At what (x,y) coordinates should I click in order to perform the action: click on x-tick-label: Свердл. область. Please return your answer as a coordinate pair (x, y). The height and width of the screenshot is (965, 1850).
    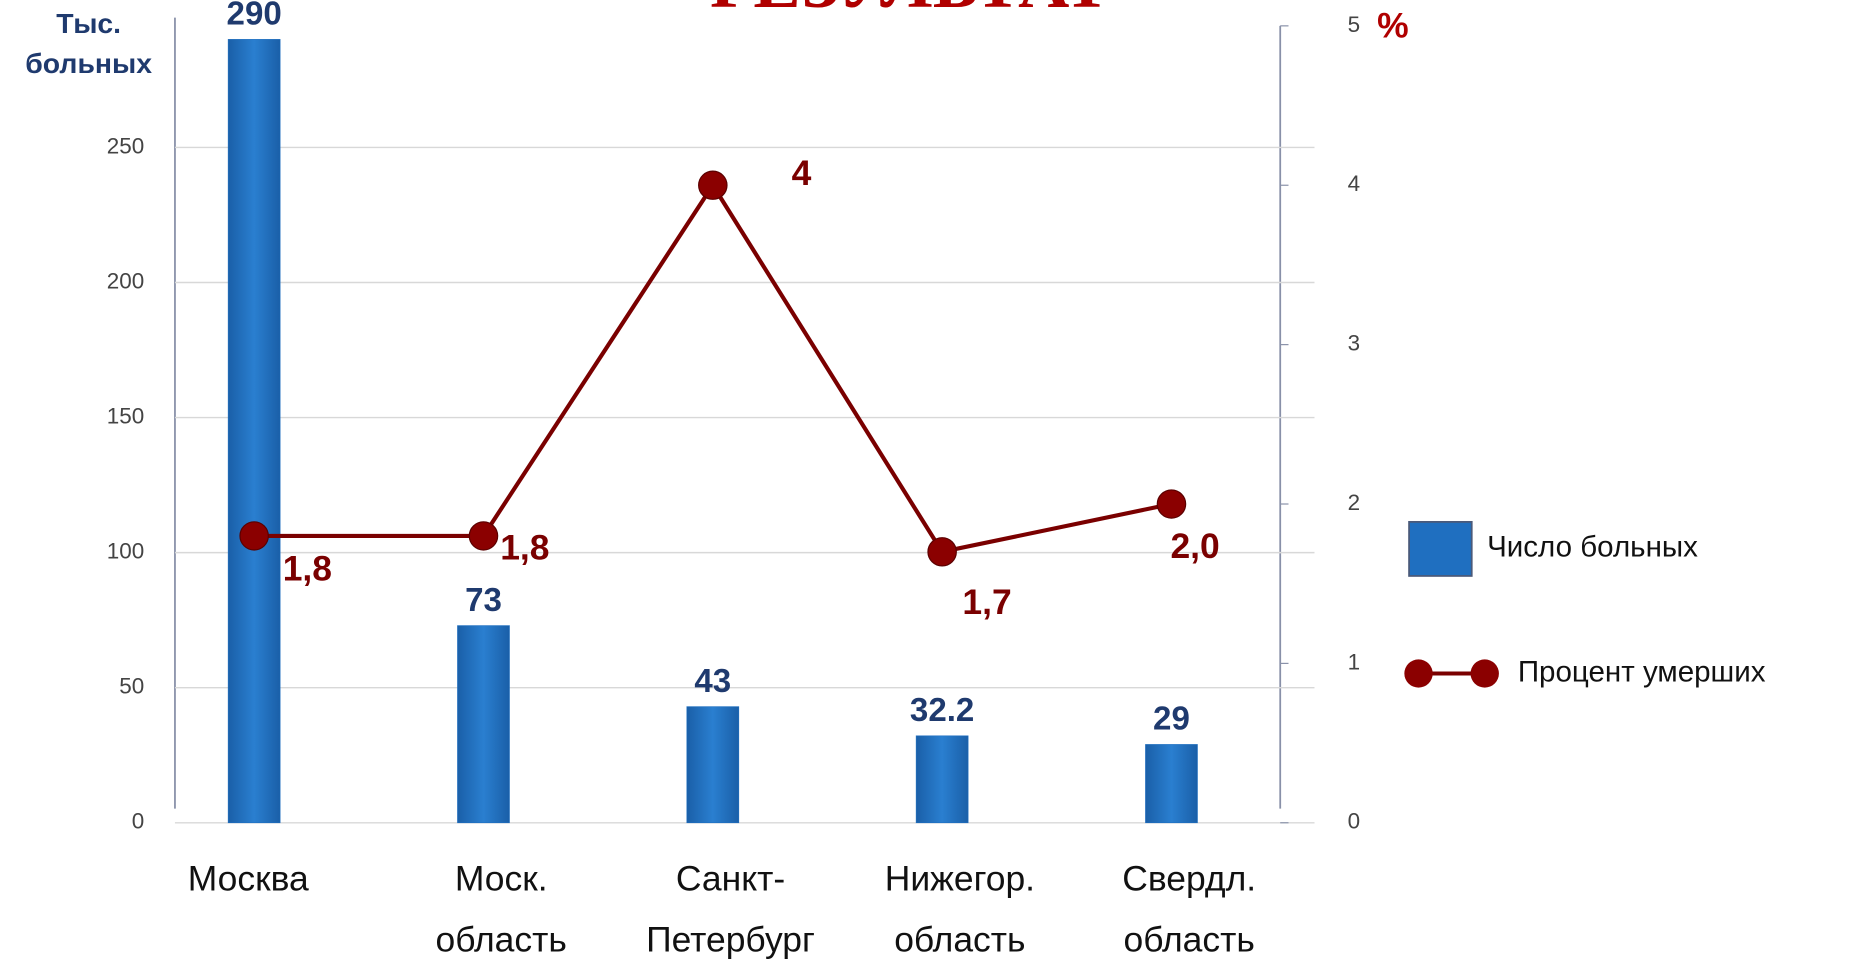
    Looking at the image, I should click on (1189, 910).